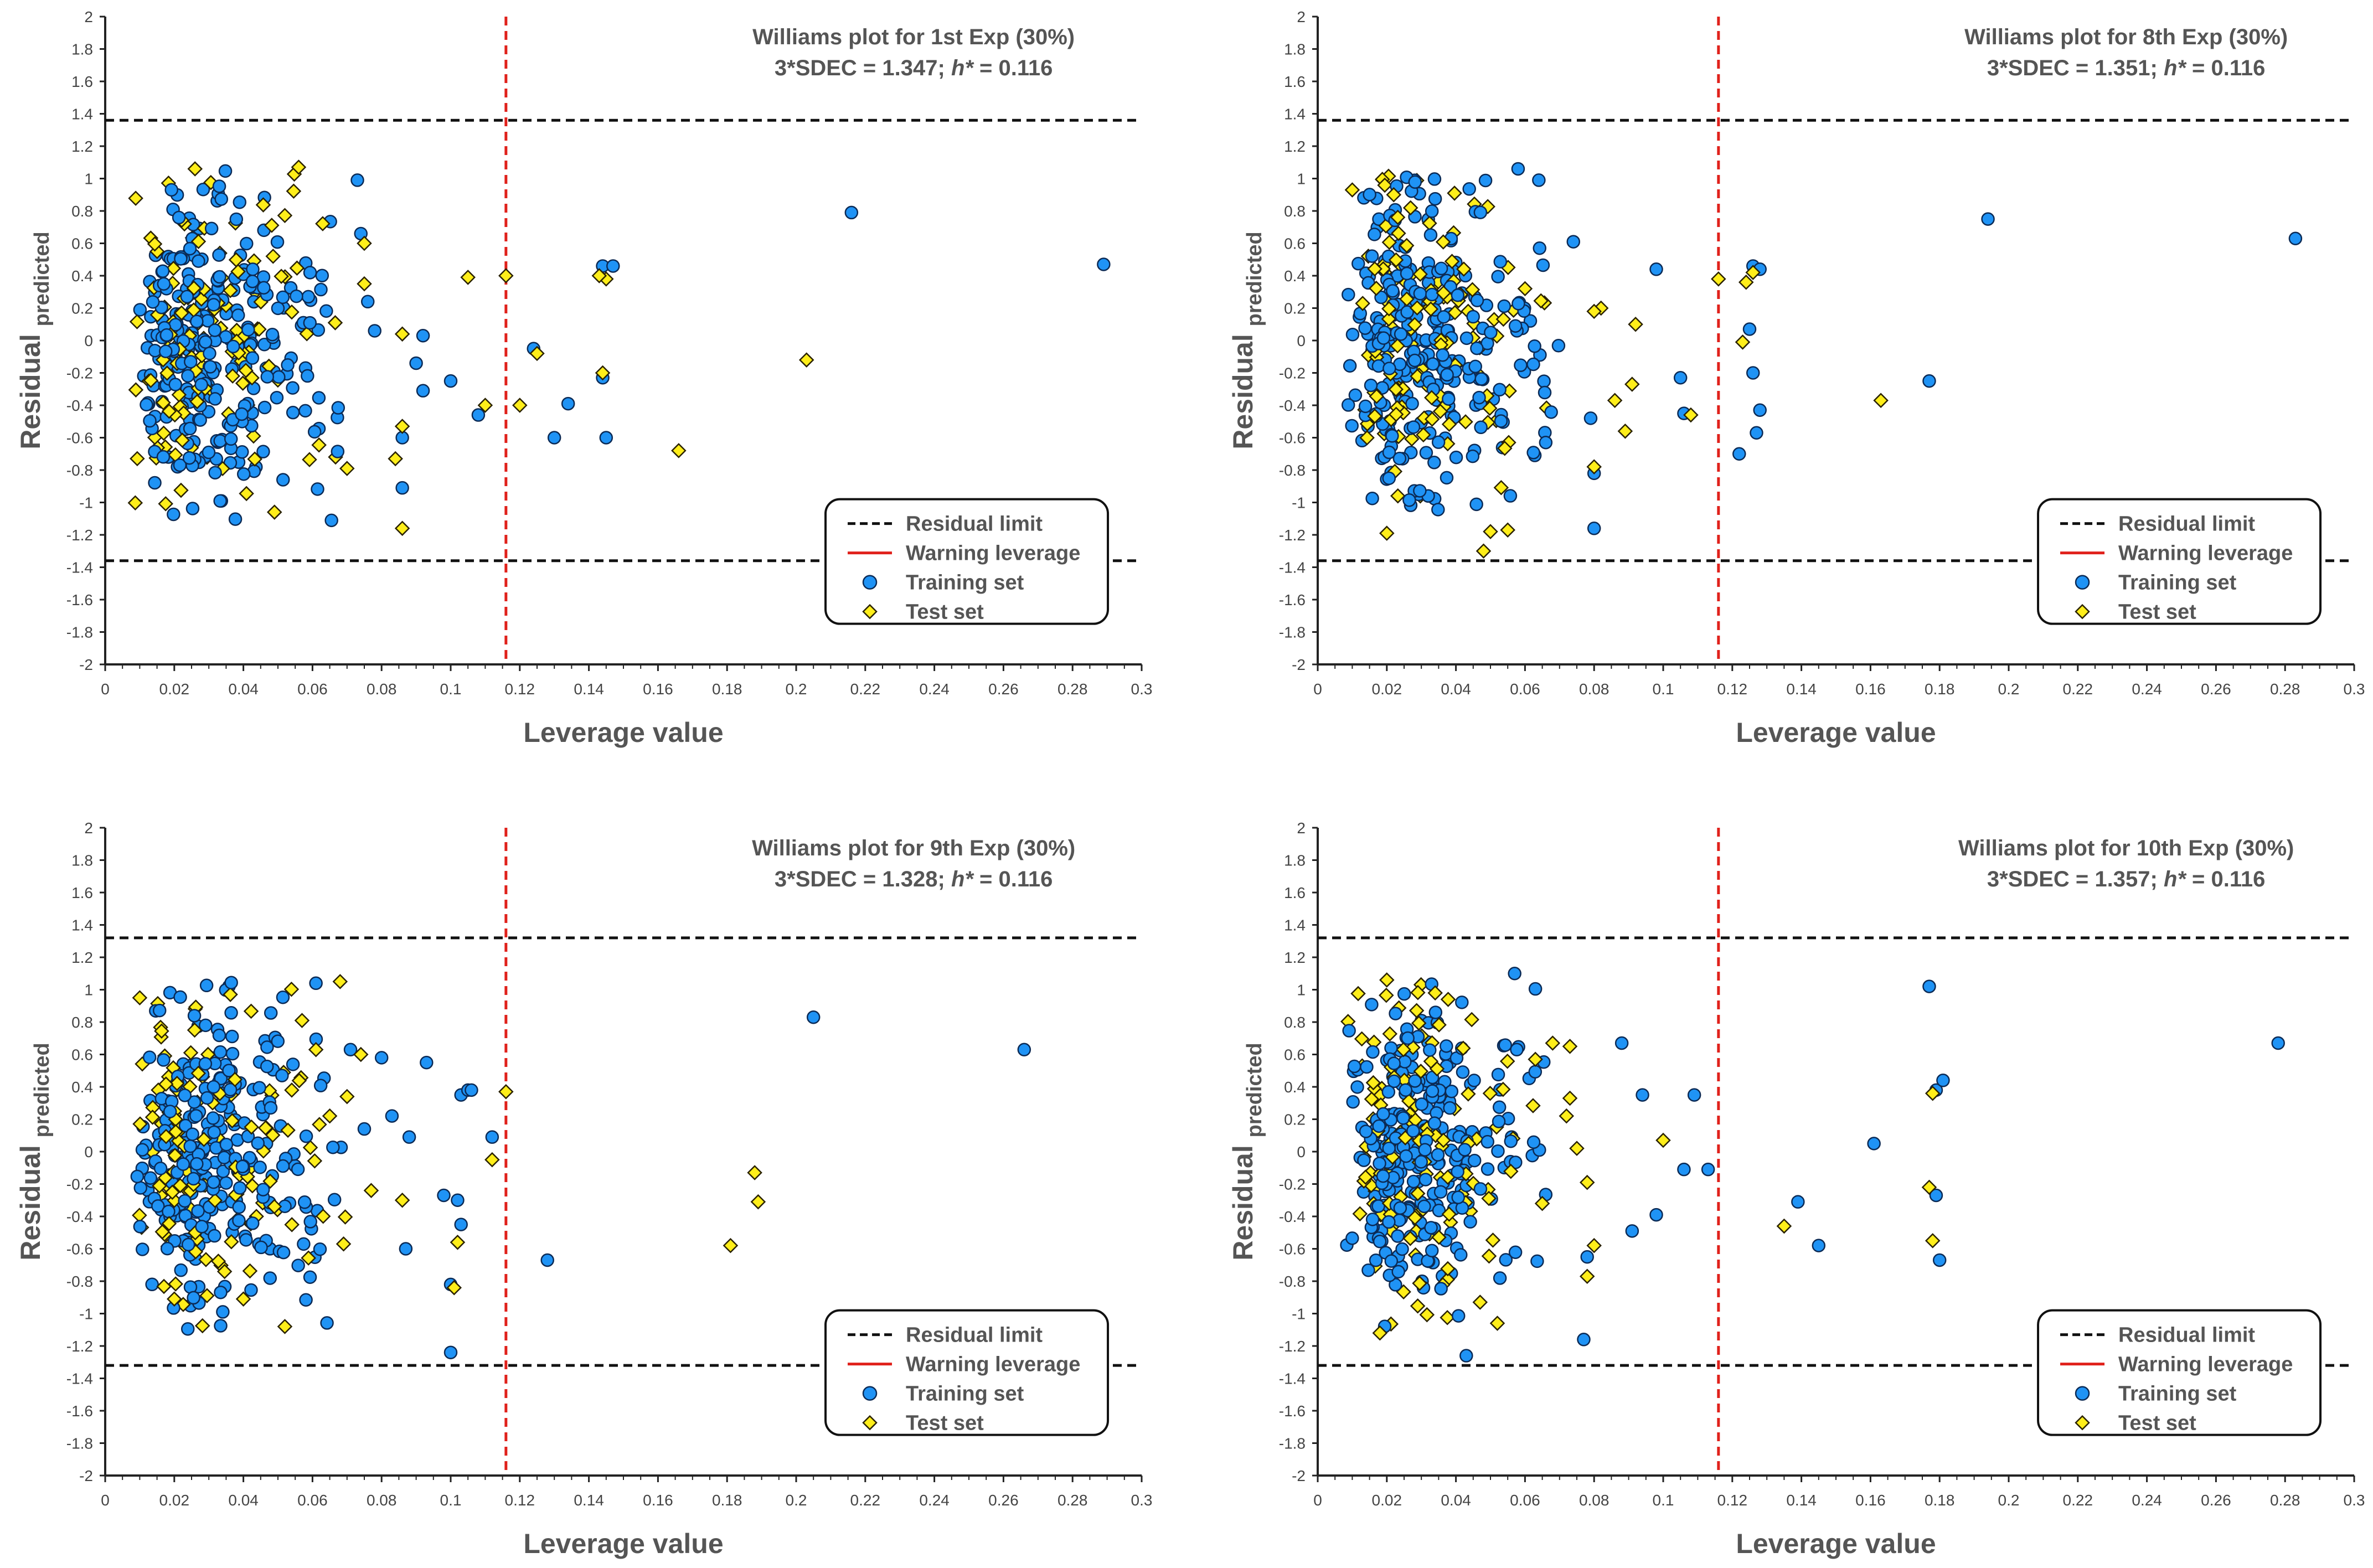 The image size is (2373, 1568). I want to click on y-axis-title: Residual predicted, so click(1246, 340).